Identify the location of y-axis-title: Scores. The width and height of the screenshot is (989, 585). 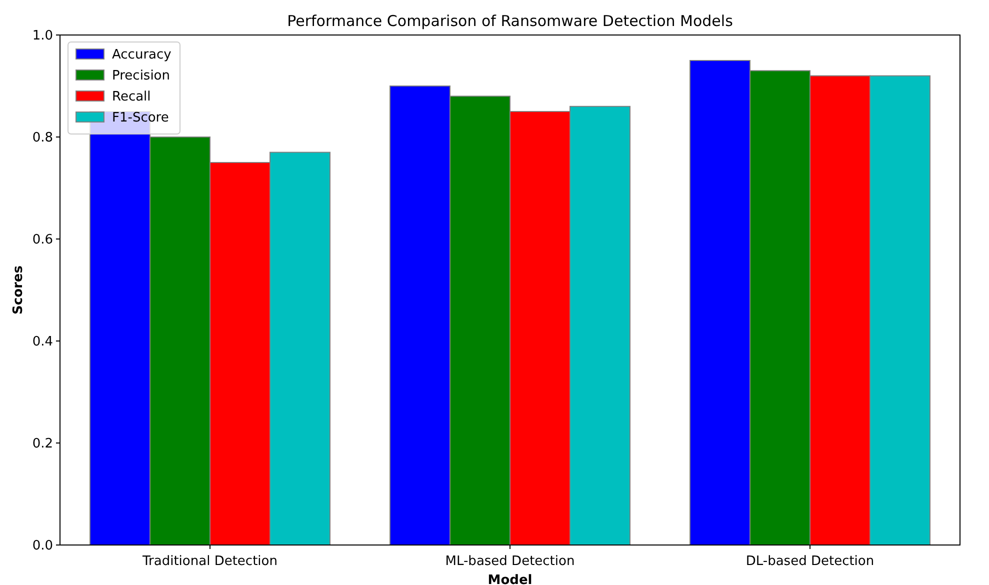
(18, 289).